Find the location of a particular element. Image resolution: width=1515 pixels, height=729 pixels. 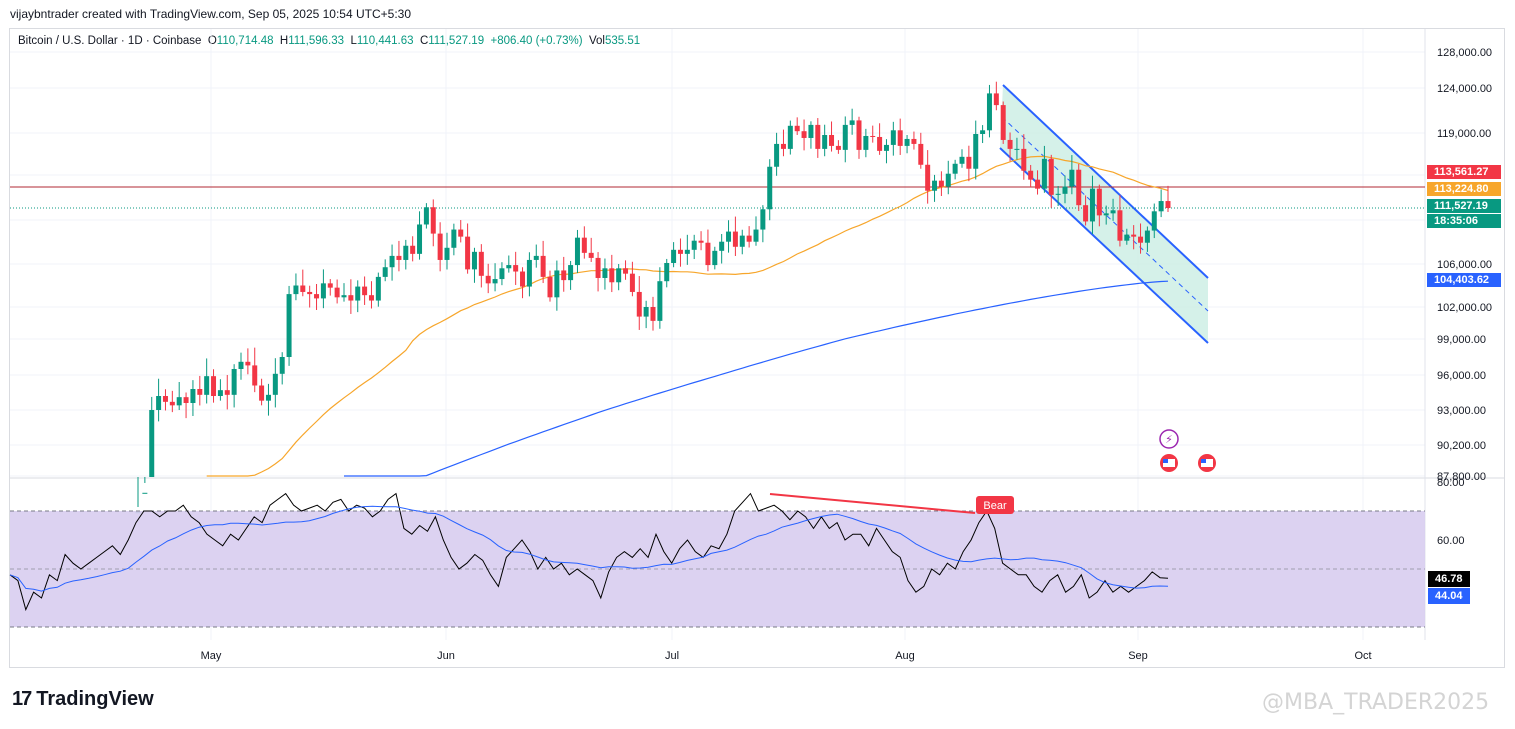

price-axis-label: 124,000.00 is located at coordinates (1464, 89).